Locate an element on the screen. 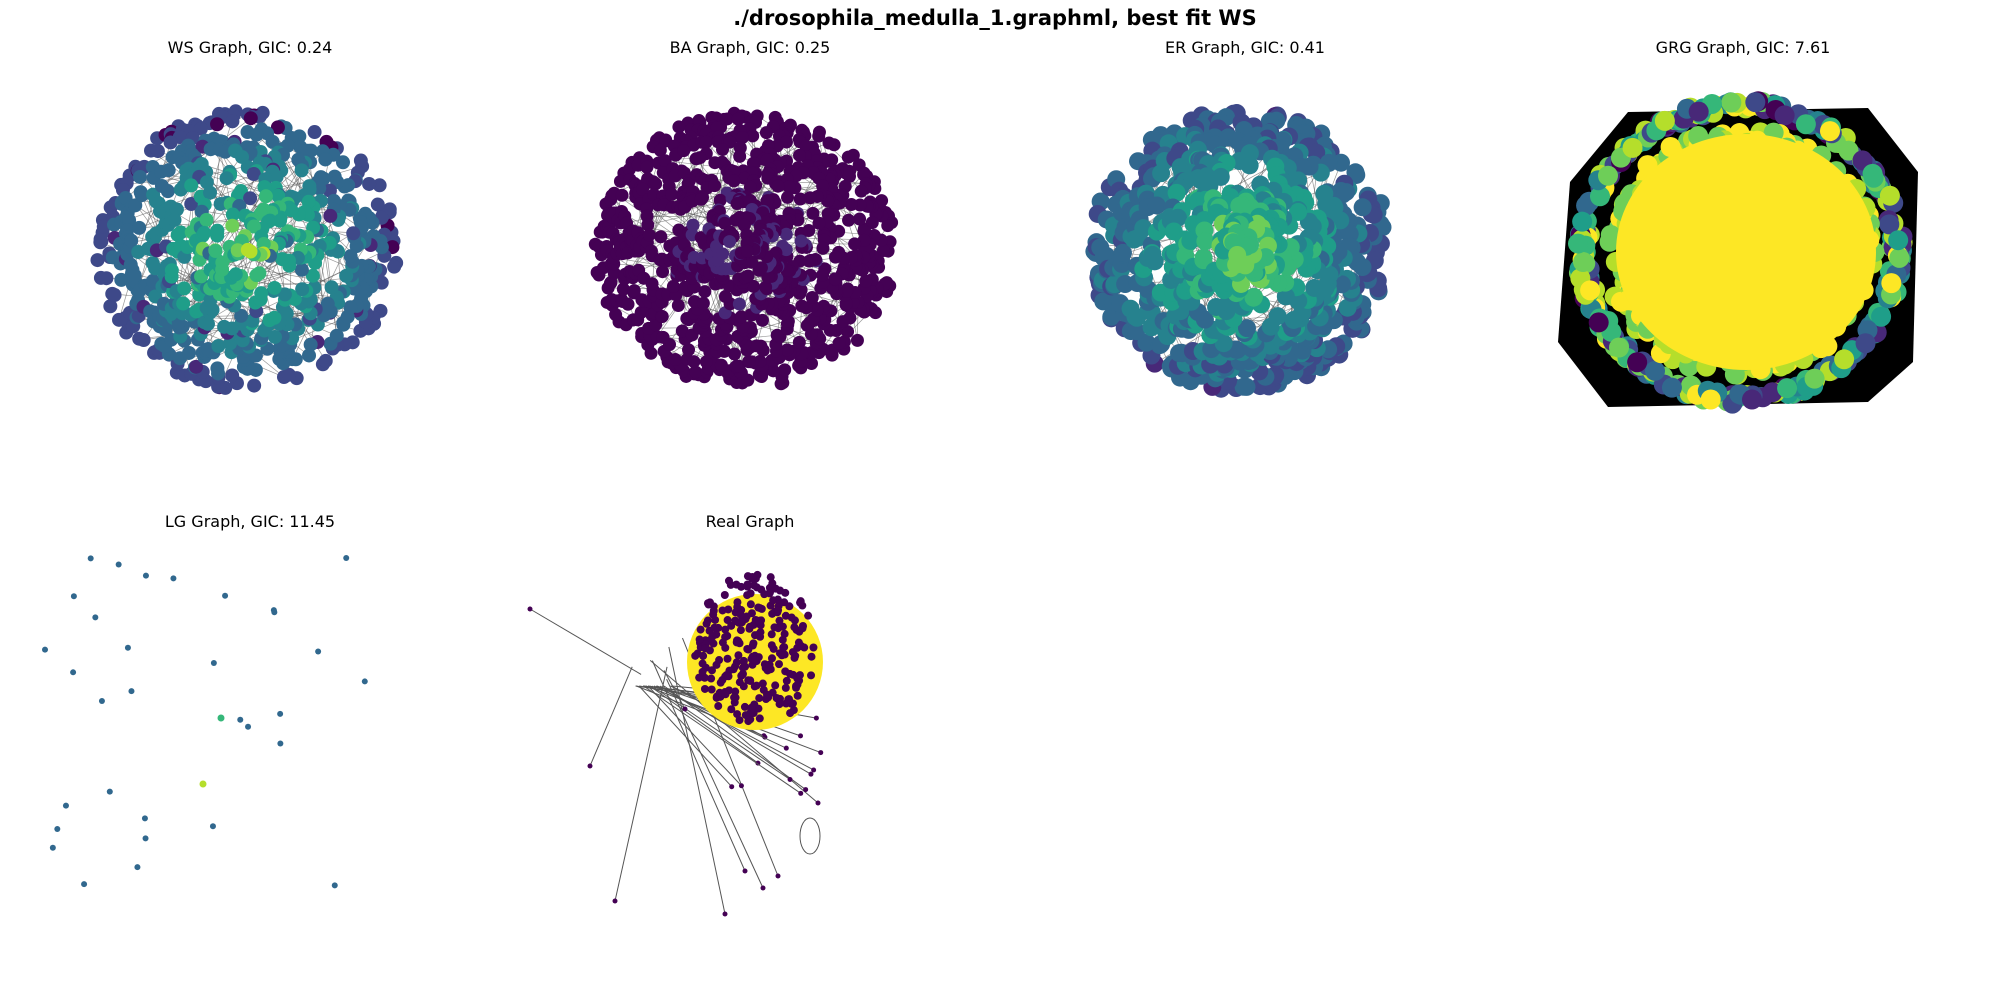  ba-graph-plot is located at coordinates (743, 248).